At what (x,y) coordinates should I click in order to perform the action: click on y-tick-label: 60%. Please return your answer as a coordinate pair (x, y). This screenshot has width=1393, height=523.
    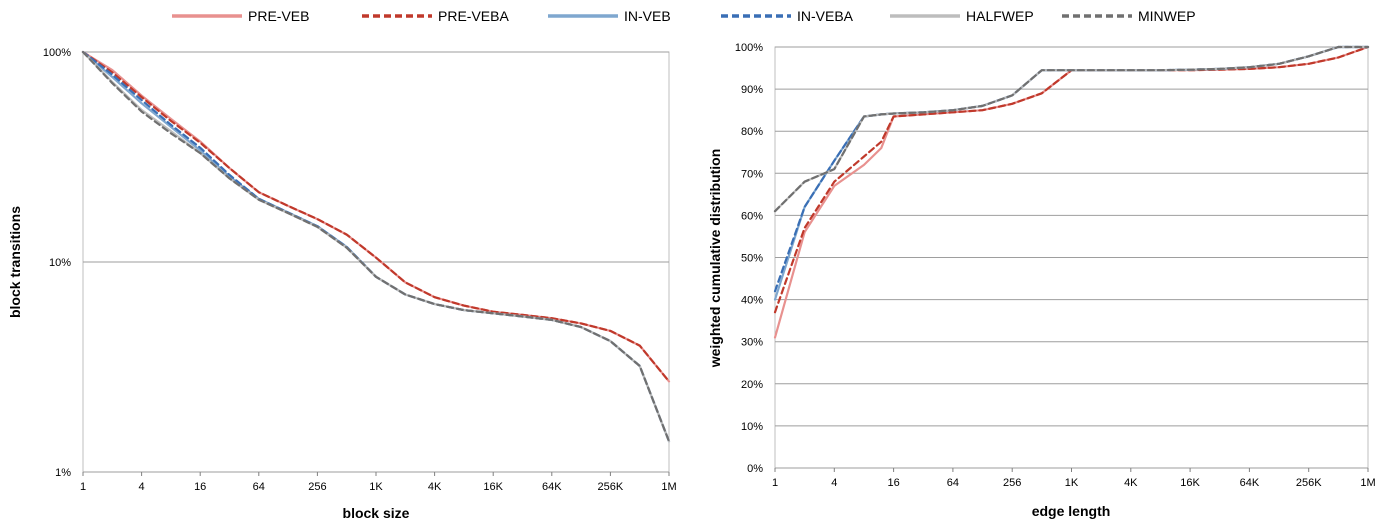
    Looking at the image, I should click on (752, 216).